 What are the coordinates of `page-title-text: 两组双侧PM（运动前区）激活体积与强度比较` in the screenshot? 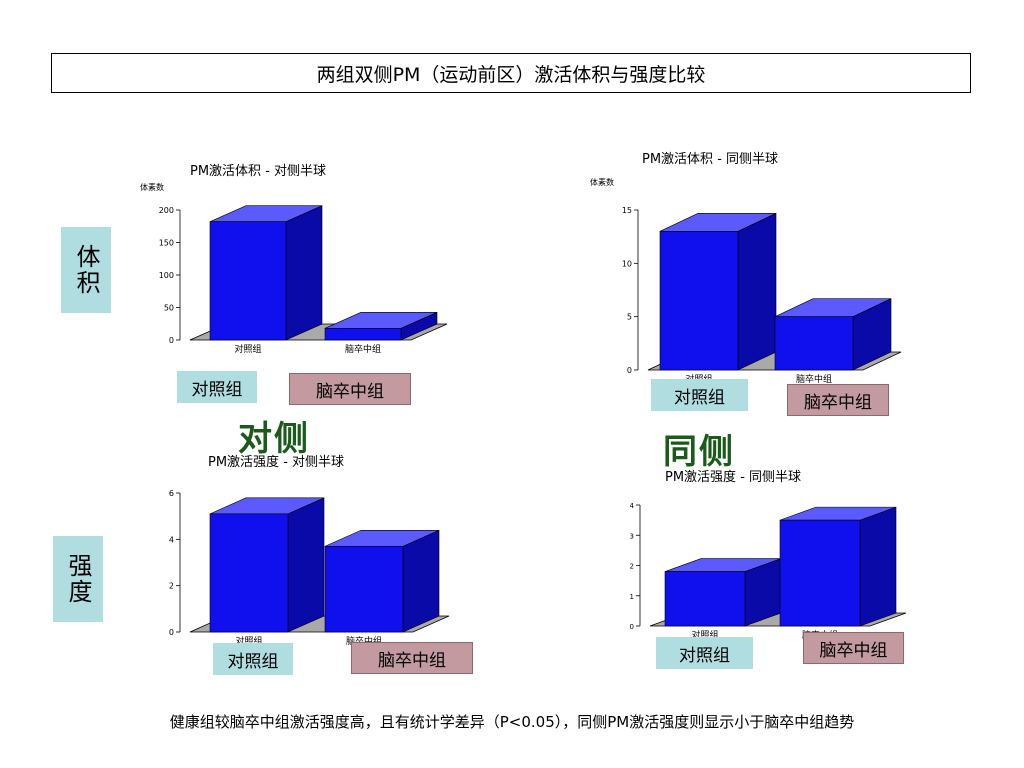 It's located at (511, 74).